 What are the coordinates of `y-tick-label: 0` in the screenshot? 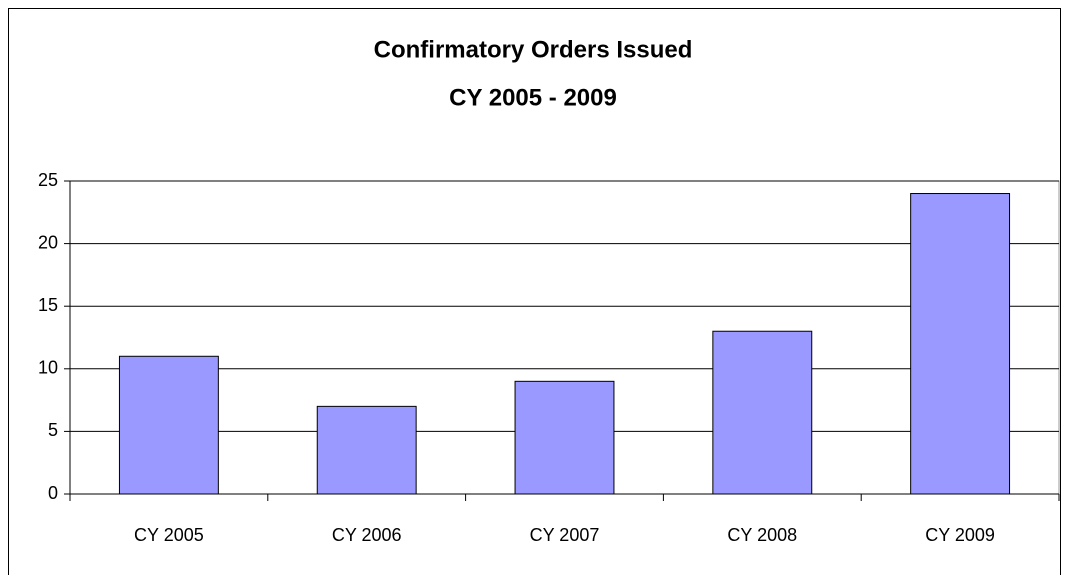 It's located at (53, 493).